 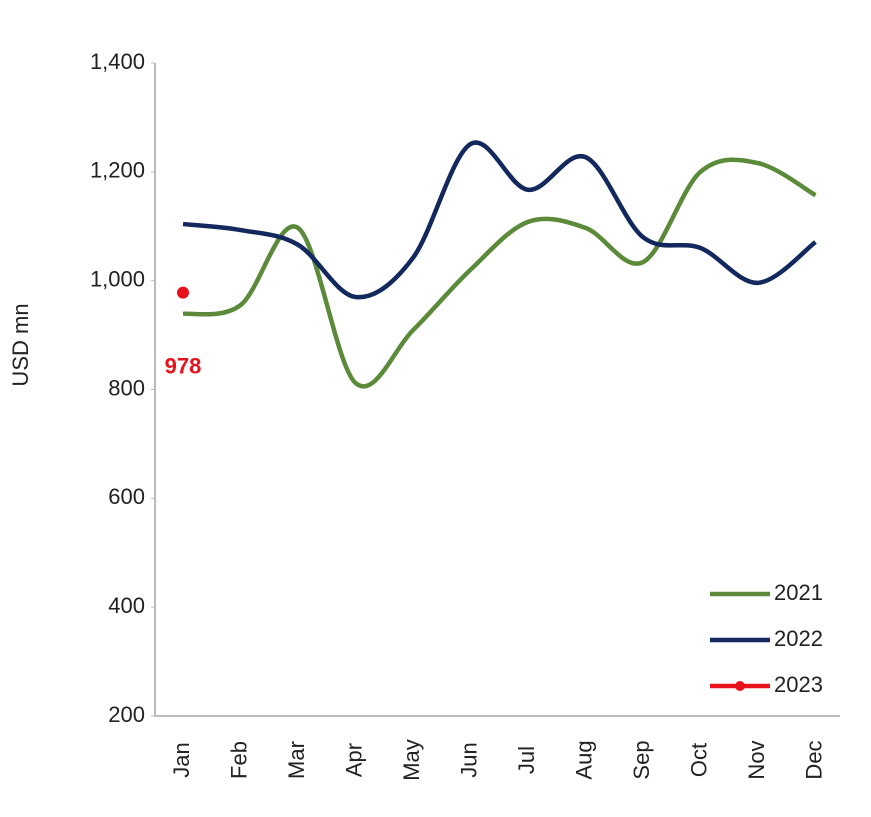 What do you see at coordinates (468, 759) in the screenshot?
I see `x-tick-label: Jun` at bounding box center [468, 759].